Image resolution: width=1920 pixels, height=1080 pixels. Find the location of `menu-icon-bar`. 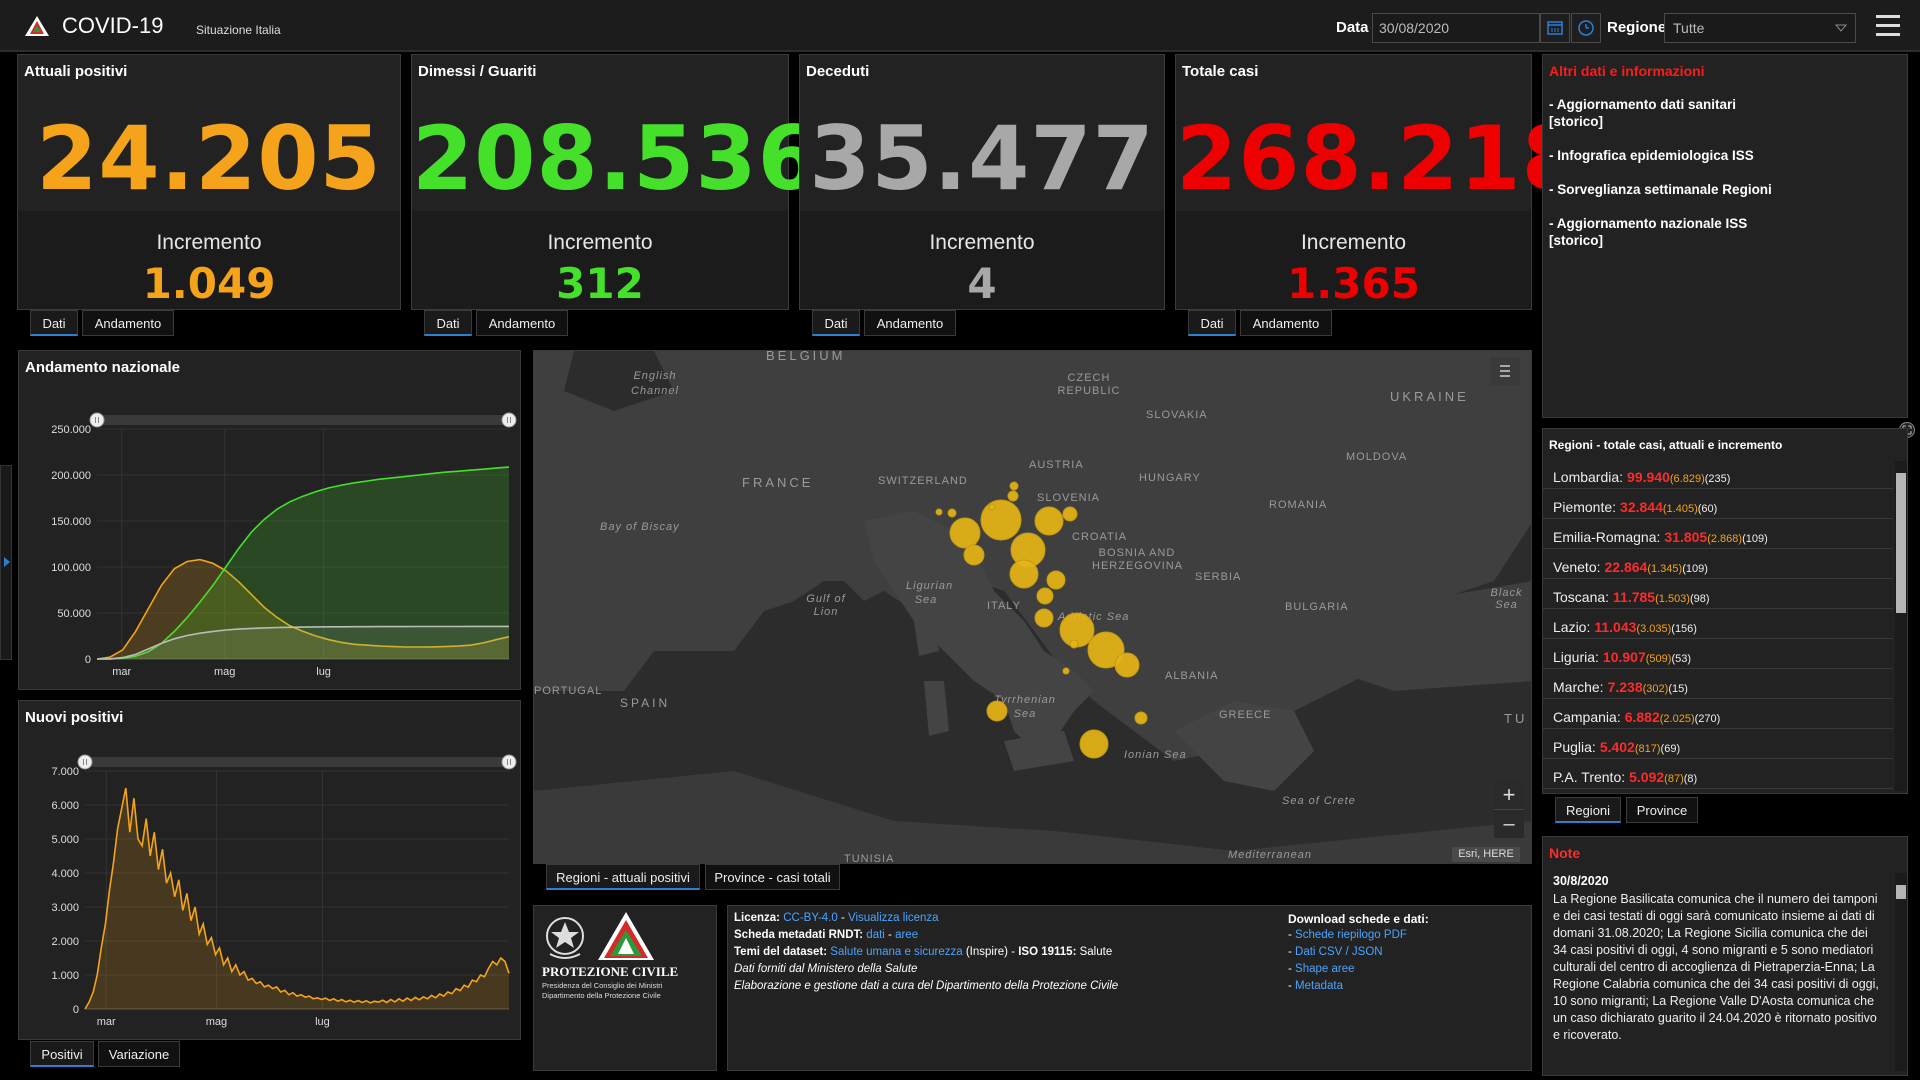

menu-icon-bar is located at coordinates (1888, 34).